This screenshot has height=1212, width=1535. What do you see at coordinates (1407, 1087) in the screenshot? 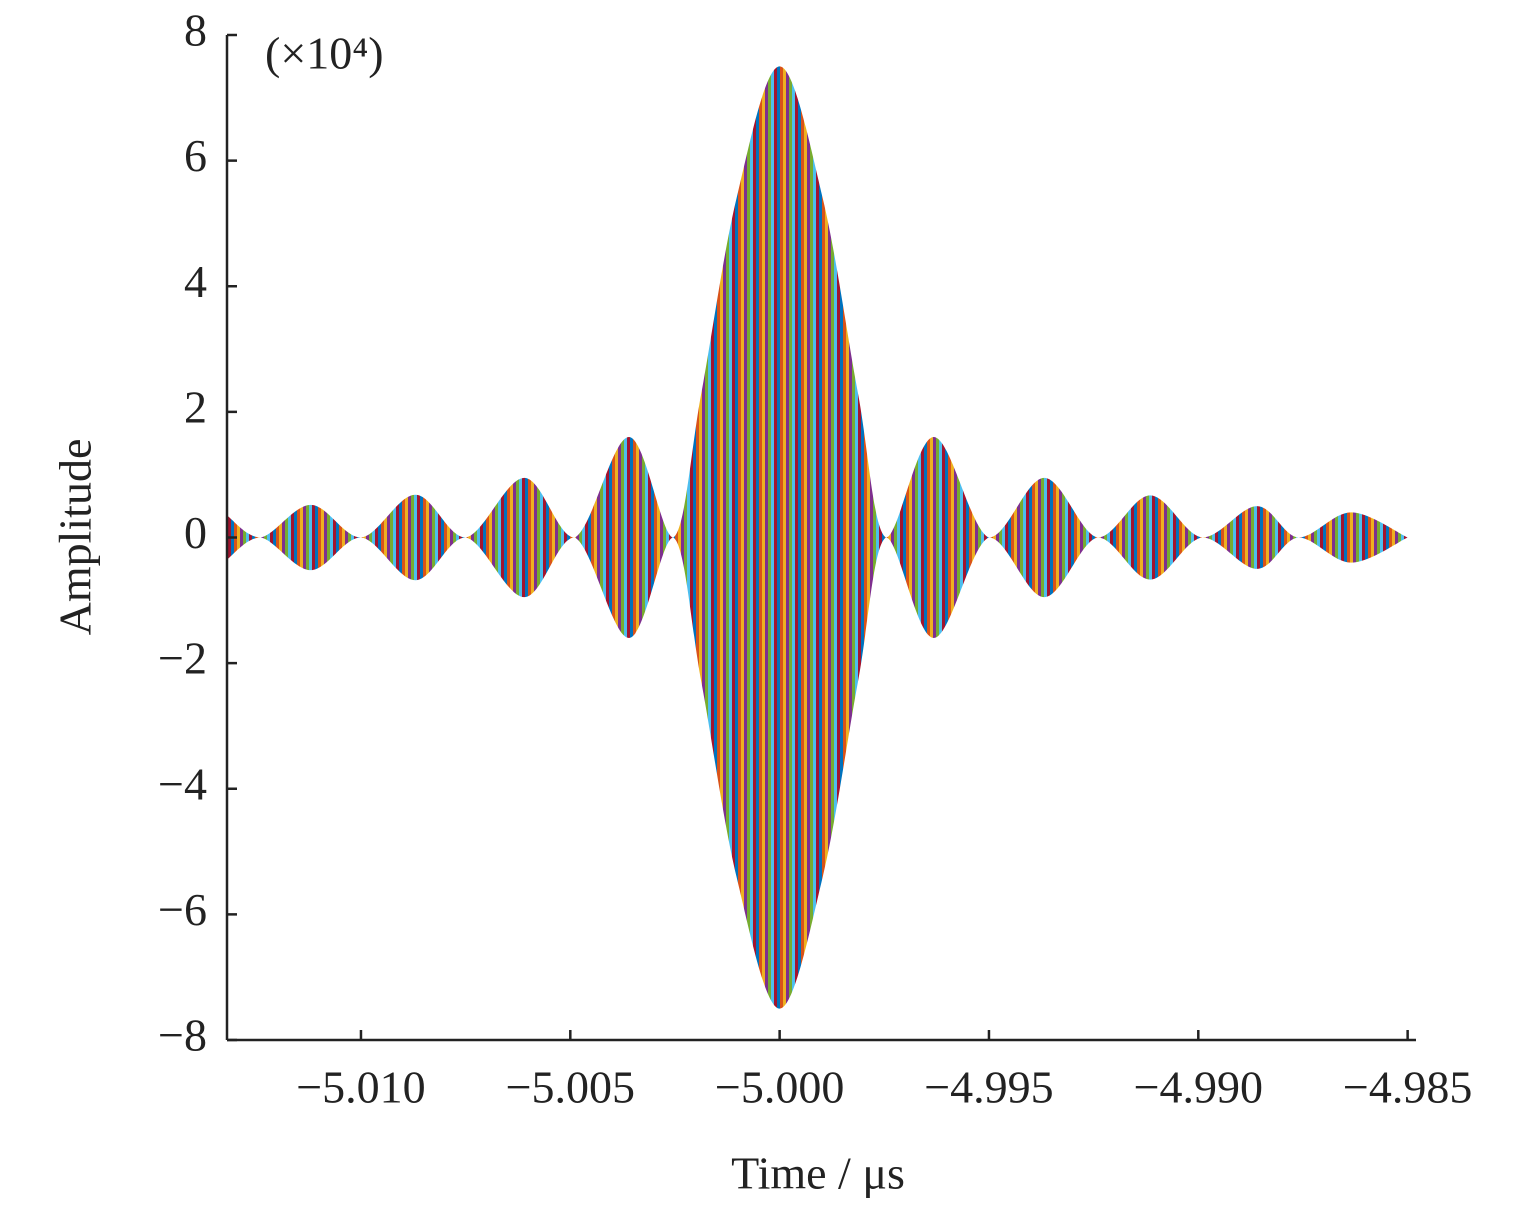
I see `x-tick-label: −4.985` at bounding box center [1407, 1087].